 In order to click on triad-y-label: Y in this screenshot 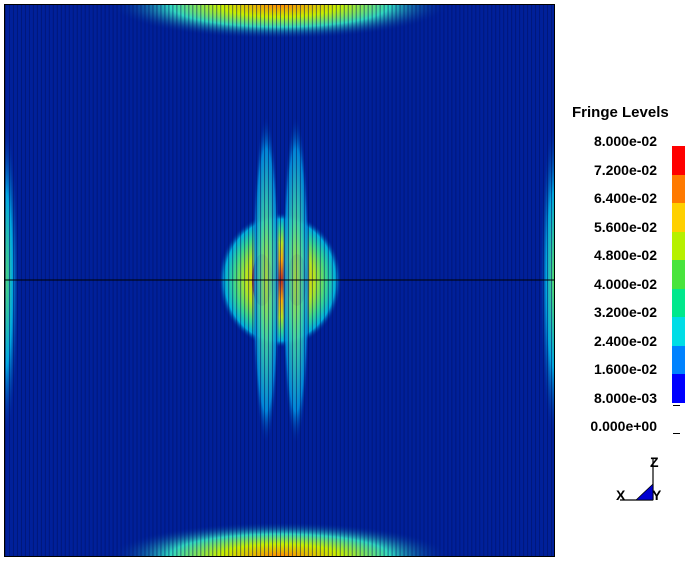, I will do `click(657, 495)`.